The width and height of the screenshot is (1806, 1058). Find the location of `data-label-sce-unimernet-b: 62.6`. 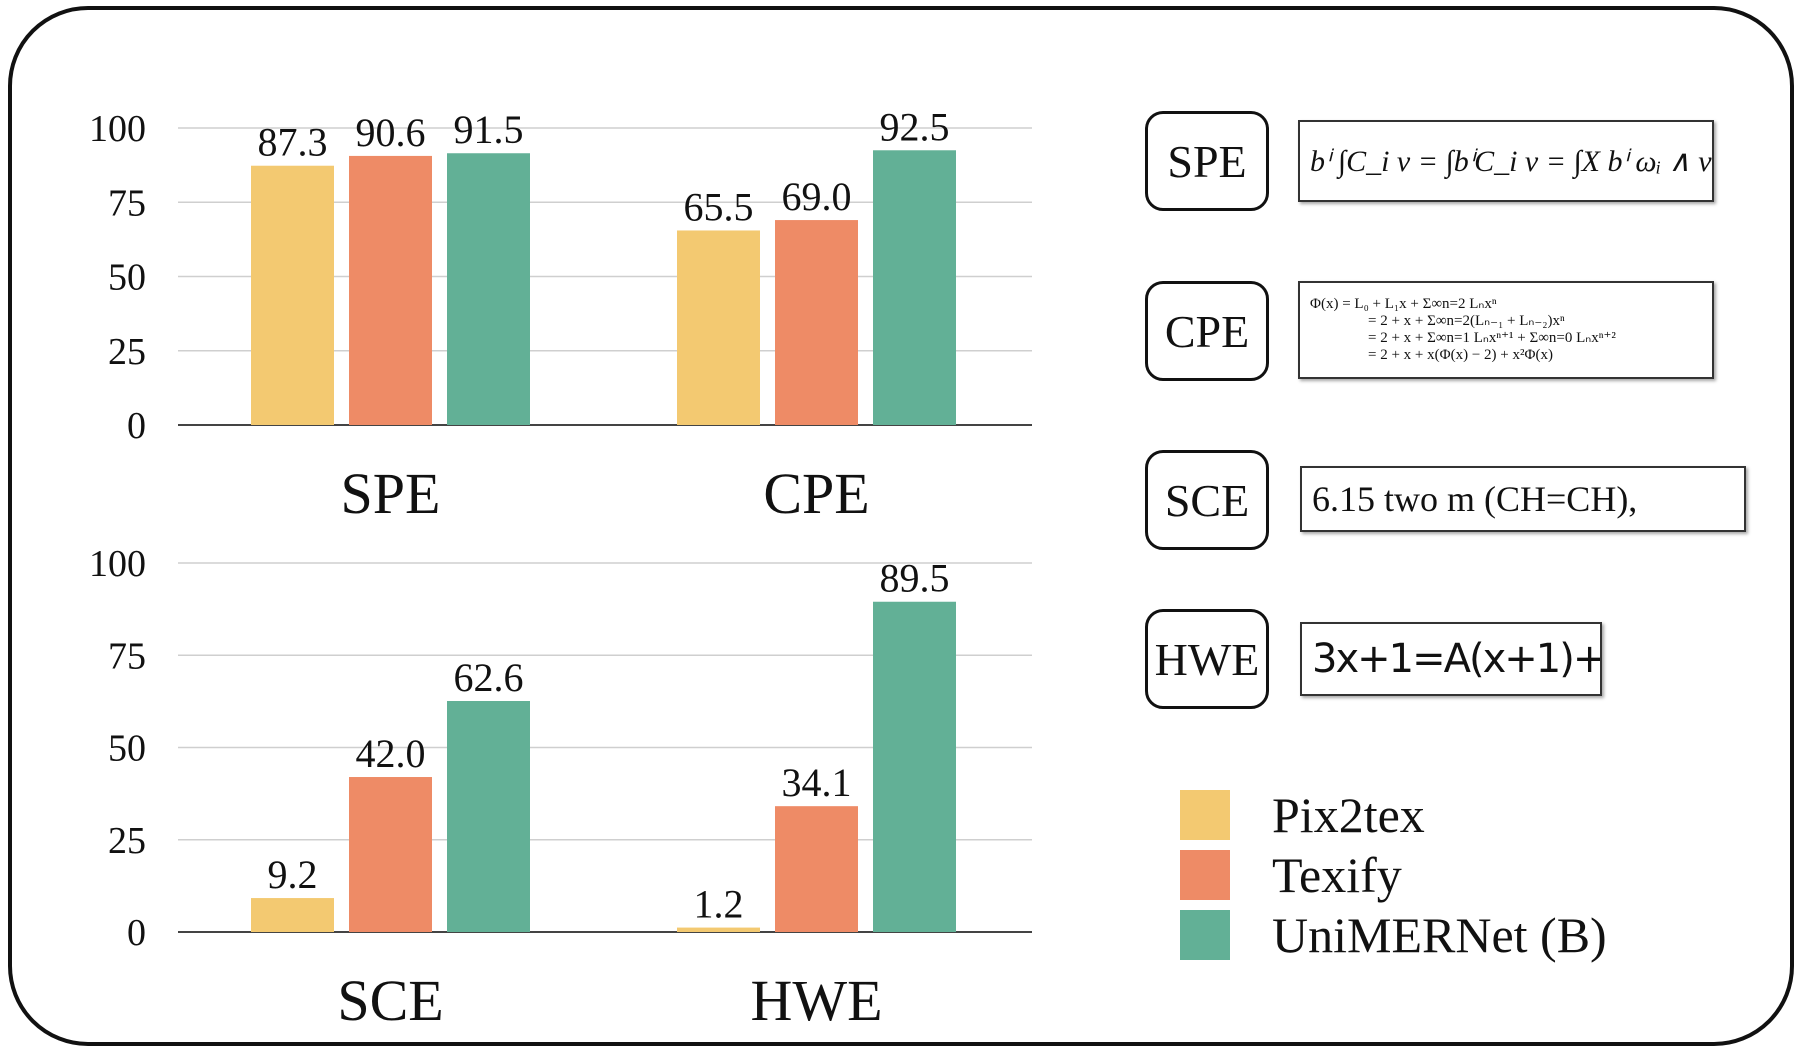

data-label-sce-unimernet-b: 62.6 is located at coordinates (489, 677).